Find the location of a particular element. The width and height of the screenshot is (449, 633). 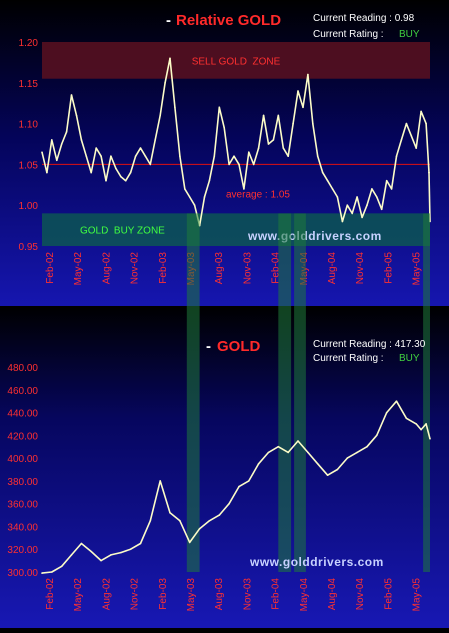

buy-zone-label: GOLD BUY ZONE is located at coordinates (122, 231).